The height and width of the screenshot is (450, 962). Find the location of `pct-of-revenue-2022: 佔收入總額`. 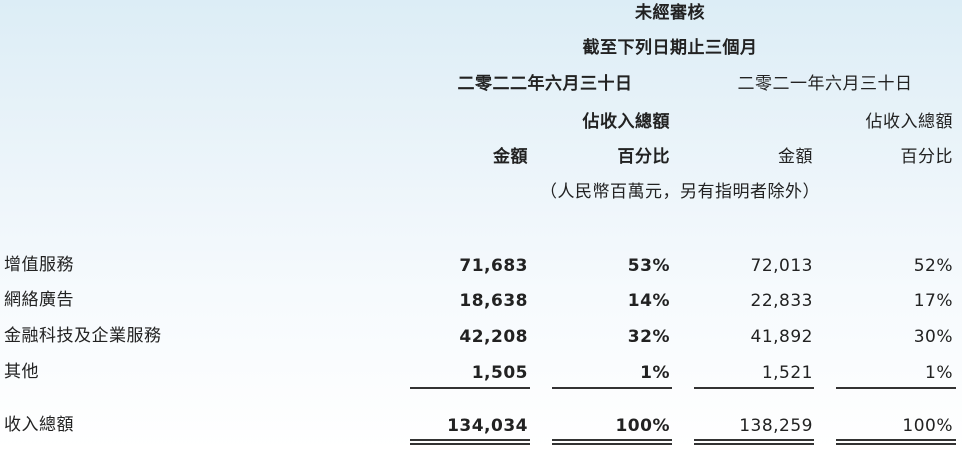

pct-of-revenue-2022: 佔收入總額 is located at coordinates (626, 122).